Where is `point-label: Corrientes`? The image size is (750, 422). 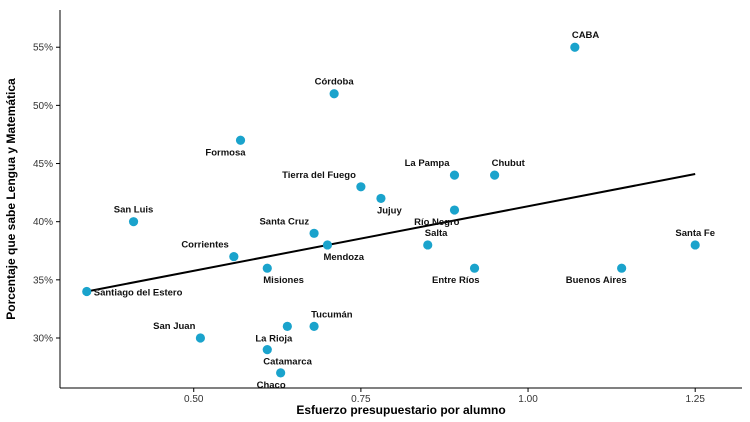 point-label: Corrientes is located at coordinates (205, 245).